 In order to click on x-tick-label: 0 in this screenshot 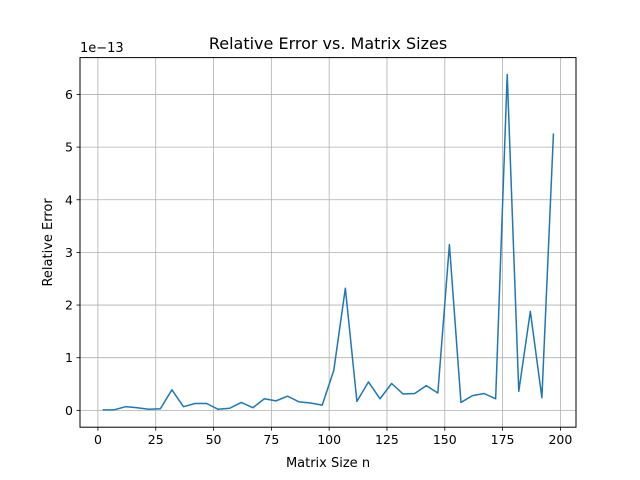, I will do `click(98, 439)`.